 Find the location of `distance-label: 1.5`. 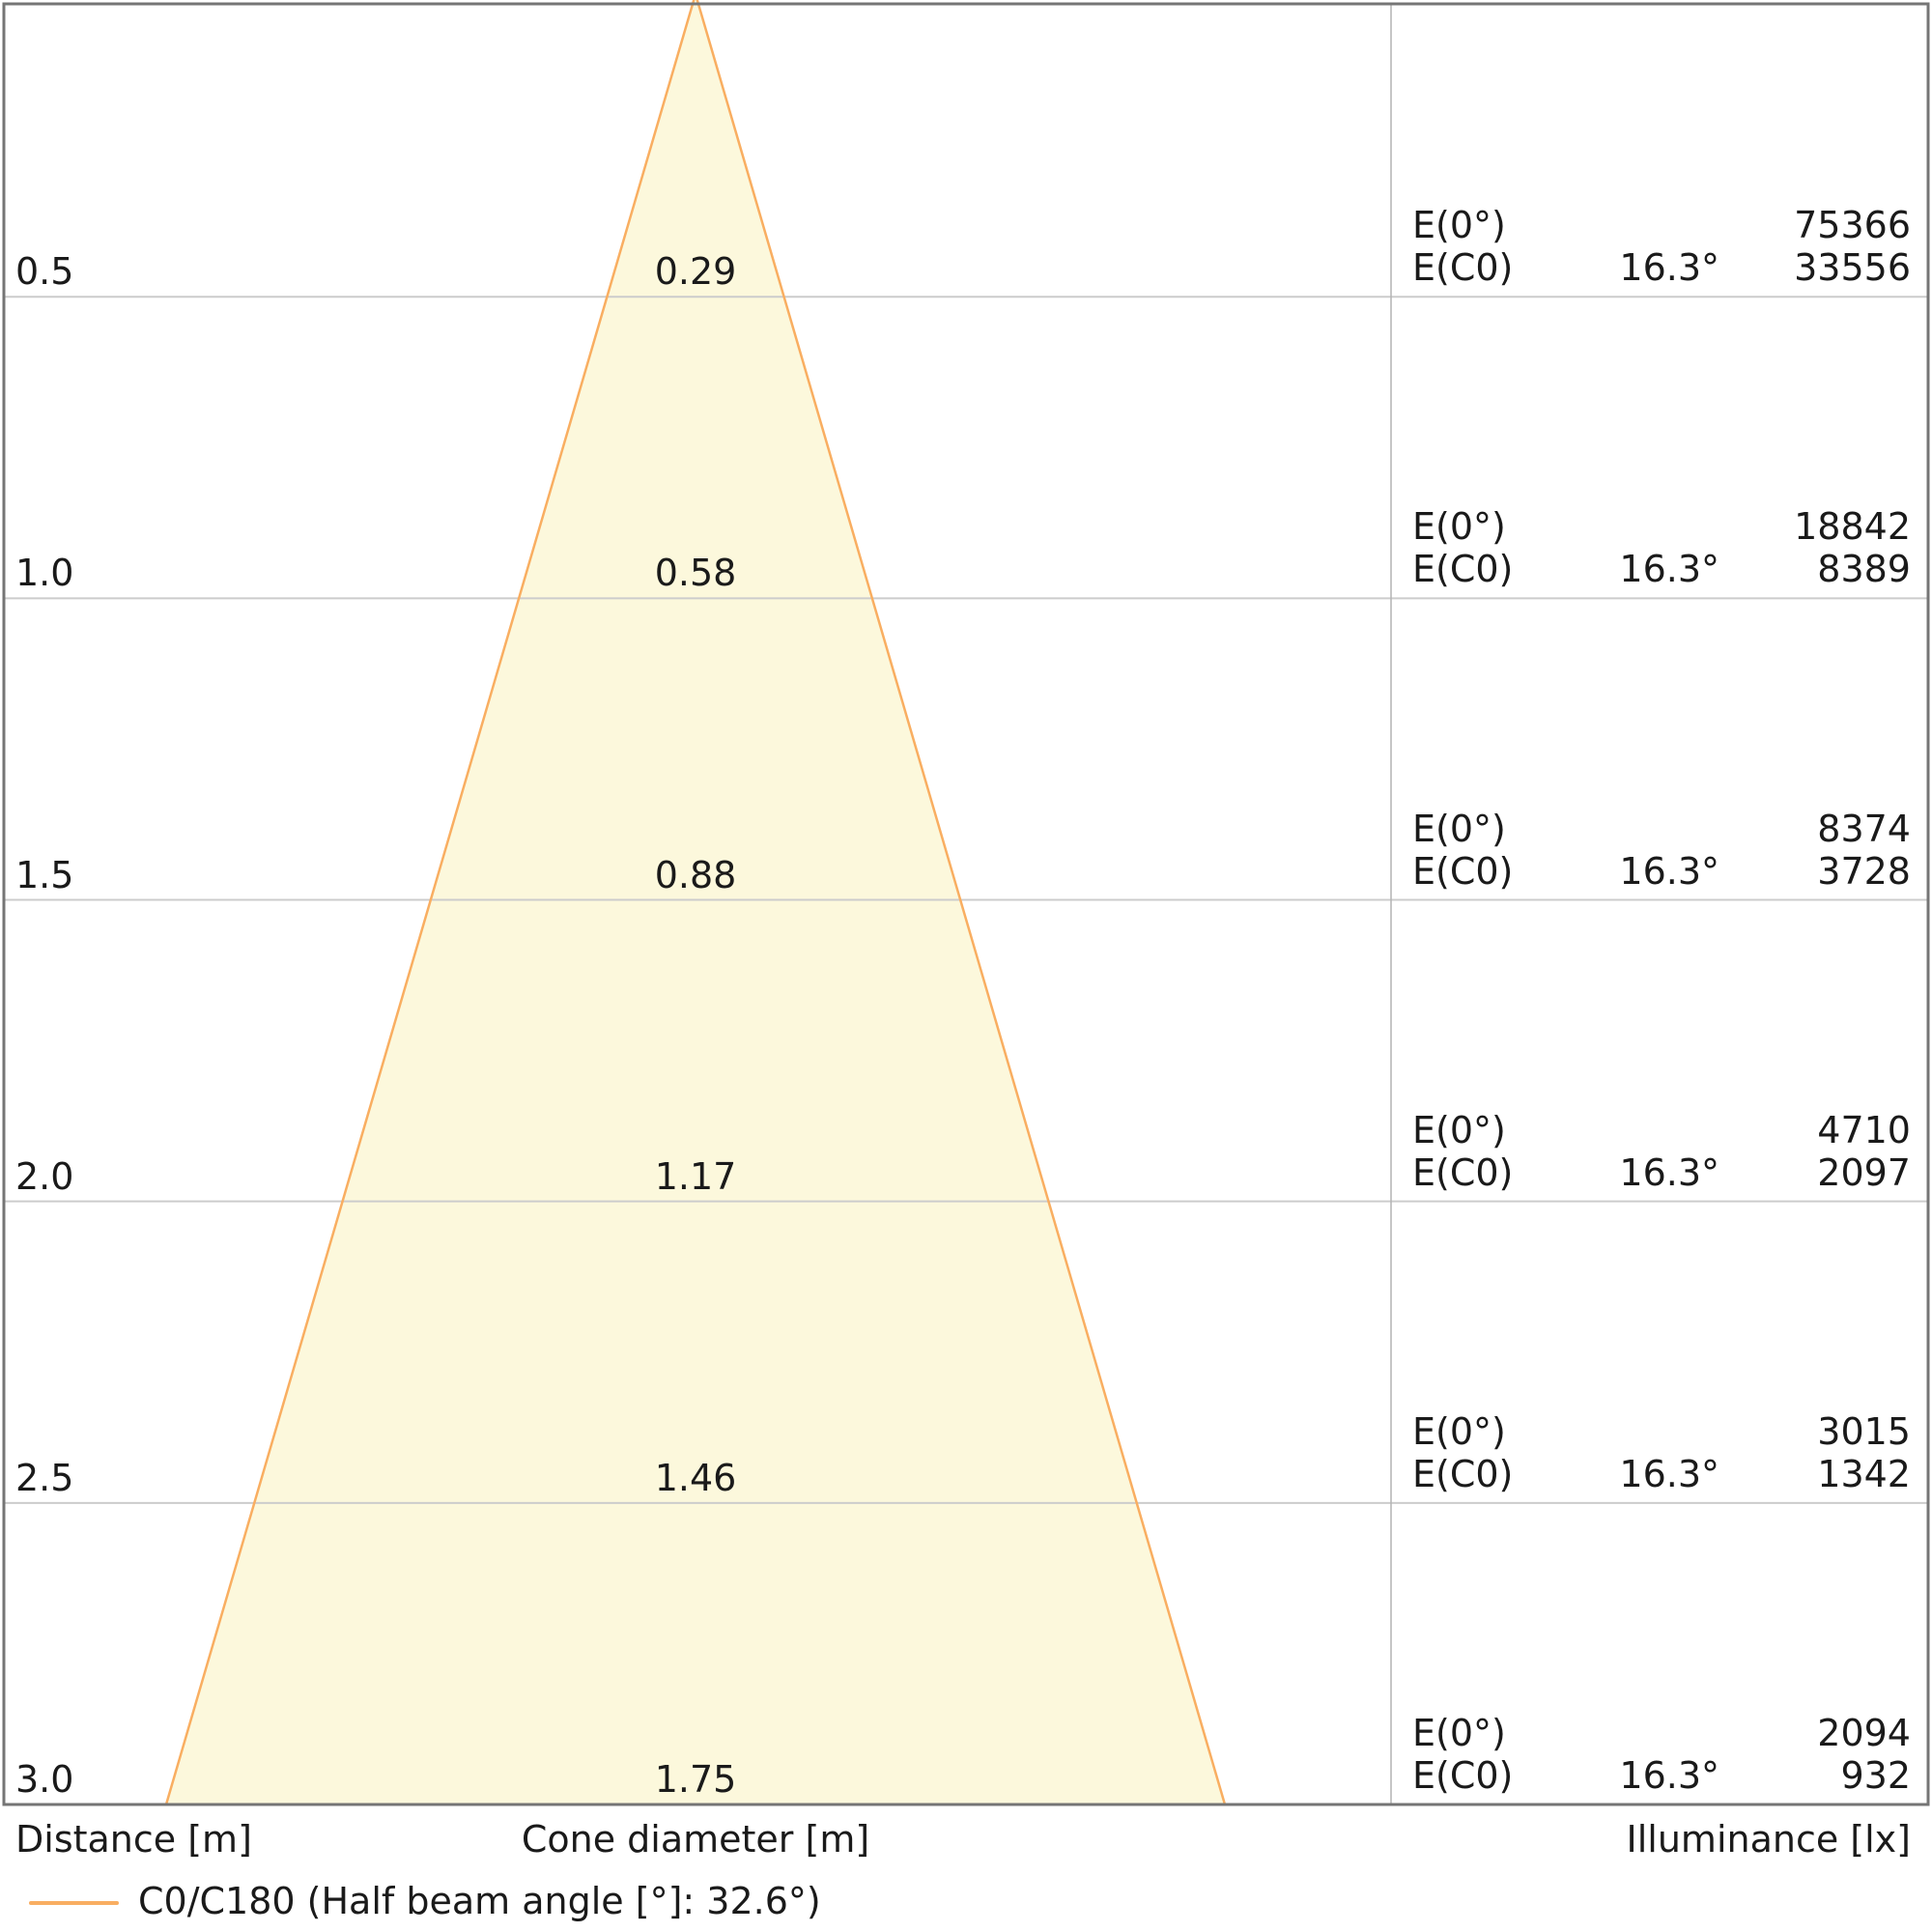

distance-label: 1.5 is located at coordinates (44, 874).